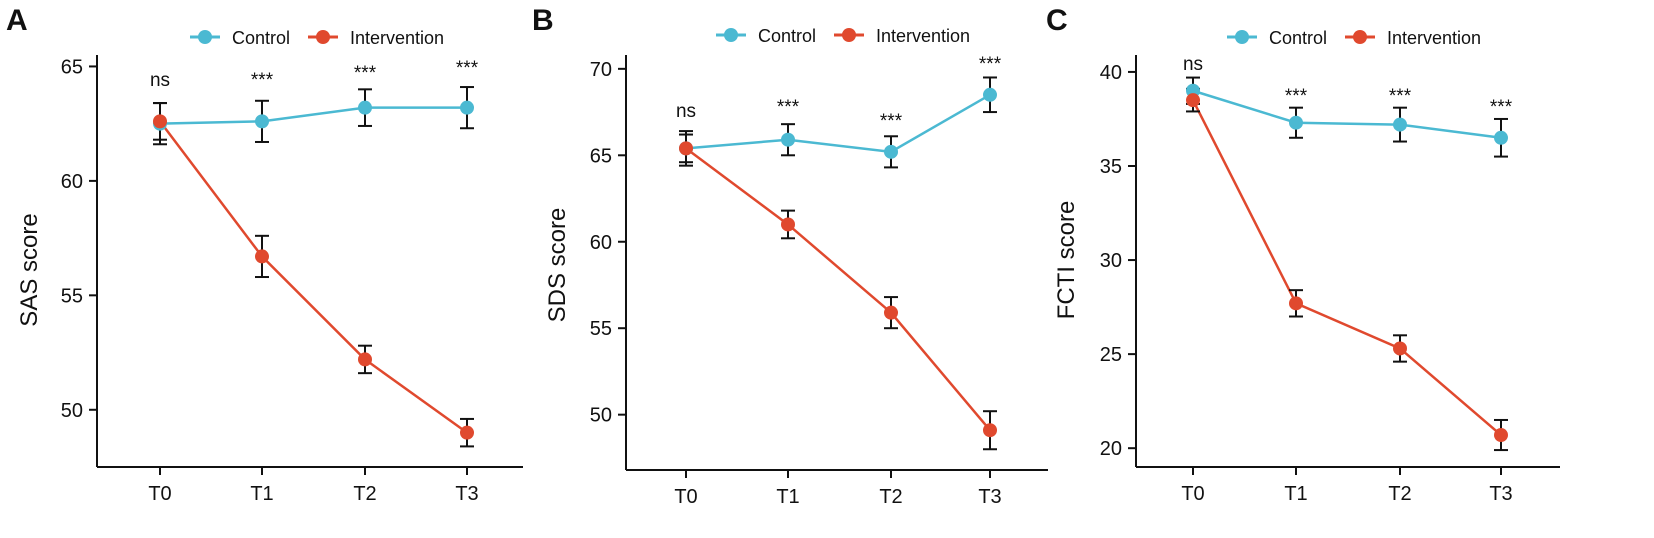  What do you see at coordinates (557, 265) in the screenshot?
I see `panel-b-y-axis-title: SDS score` at bounding box center [557, 265].